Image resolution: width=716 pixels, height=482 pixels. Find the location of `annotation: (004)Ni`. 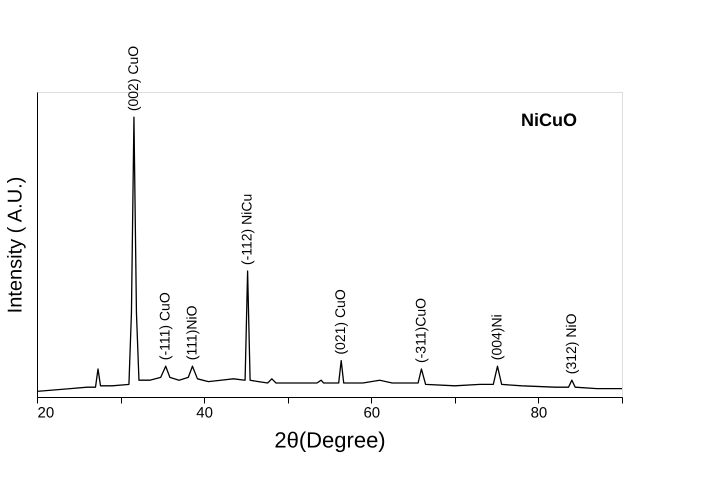

annotation: (004)Ni is located at coordinates (496, 337).